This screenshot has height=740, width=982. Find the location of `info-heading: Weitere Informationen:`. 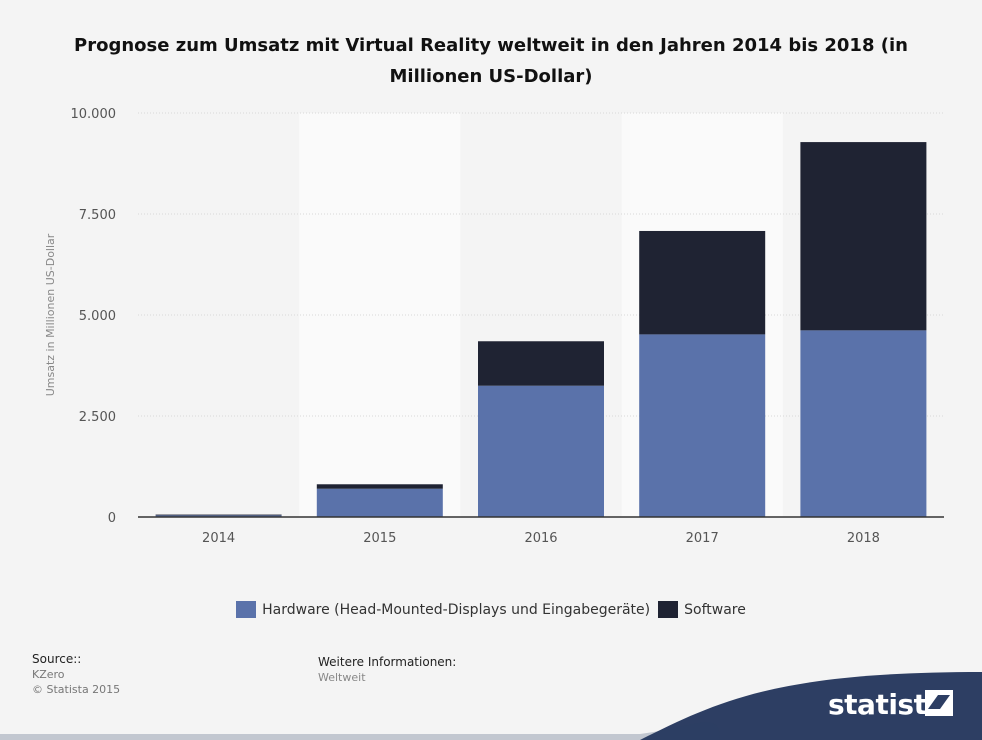

info-heading: Weitere Informationen: is located at coordinates (387, 662).